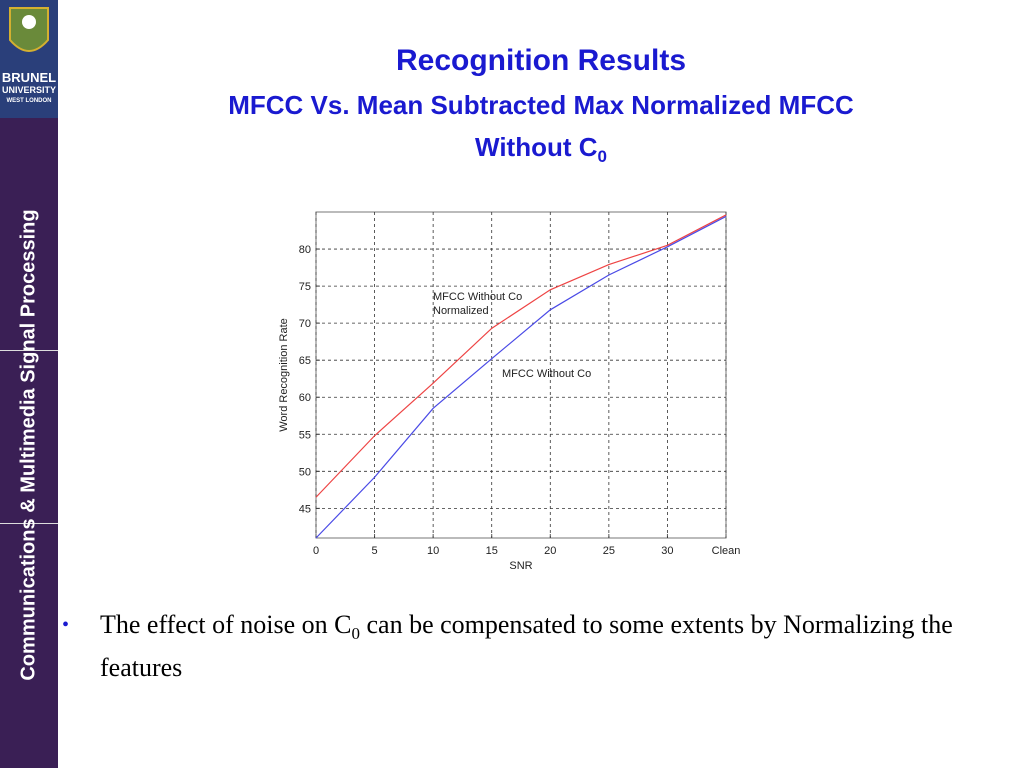 The height and width of the screenshot is (768, 1024). What do you see at coordinates (29, 101) in the screenshot?
I see `logo-text: WEST LONDON` at bounding box center [29, 101].